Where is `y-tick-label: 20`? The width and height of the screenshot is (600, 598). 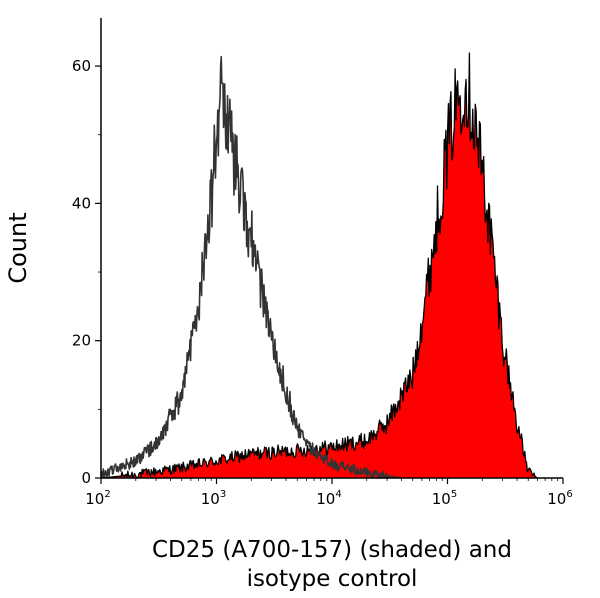
y-tick-label: 20 is located at coordinates (81, 341).